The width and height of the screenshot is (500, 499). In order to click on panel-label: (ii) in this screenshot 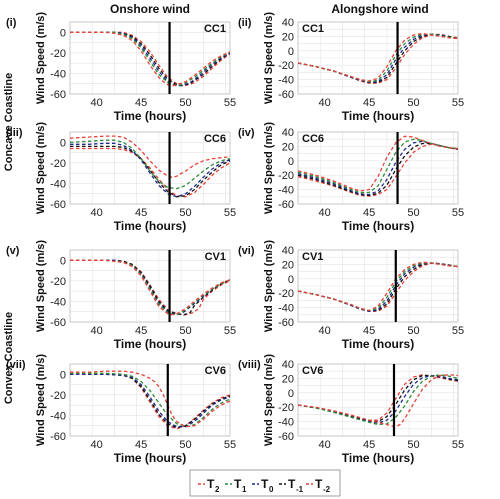, I will do `click(245, 23)`.